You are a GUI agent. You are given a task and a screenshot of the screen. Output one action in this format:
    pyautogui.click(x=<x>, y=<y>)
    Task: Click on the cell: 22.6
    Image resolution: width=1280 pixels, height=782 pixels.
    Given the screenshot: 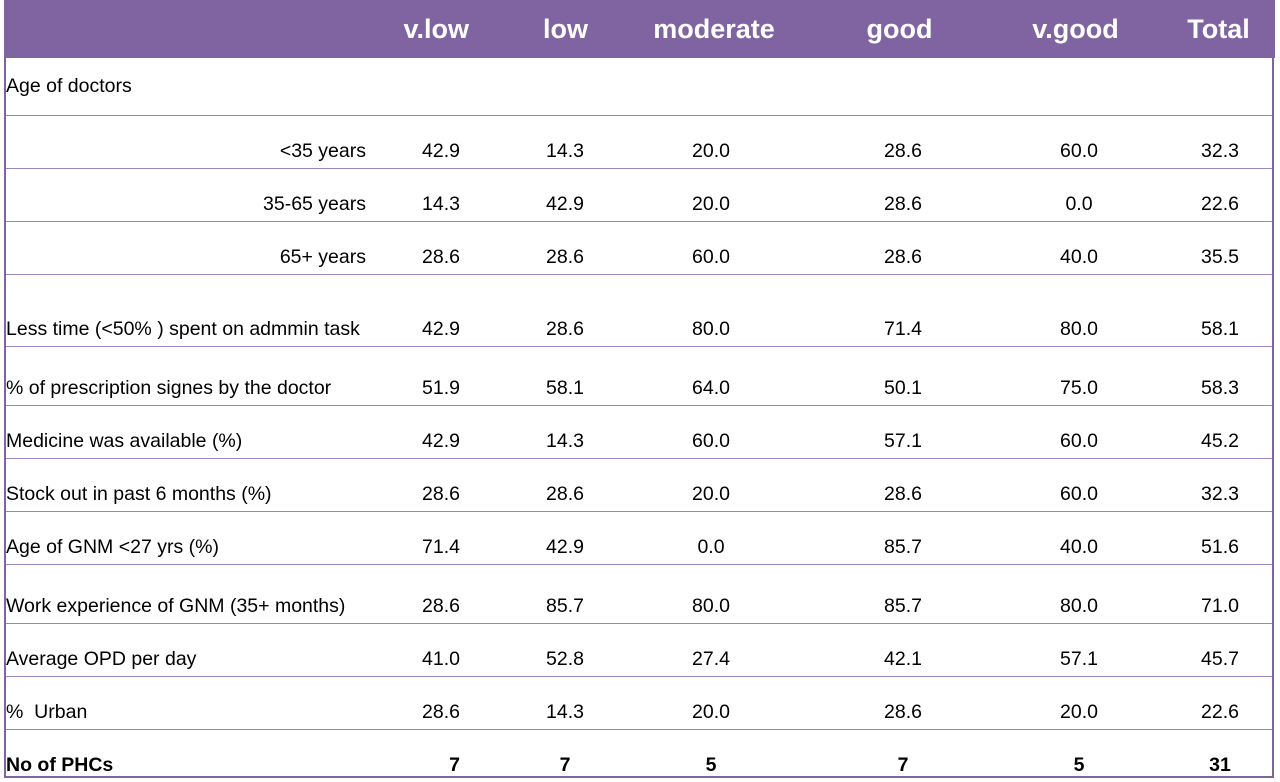 What is the action you would take?
    pyautogui.click(x=1215, y=194)
    